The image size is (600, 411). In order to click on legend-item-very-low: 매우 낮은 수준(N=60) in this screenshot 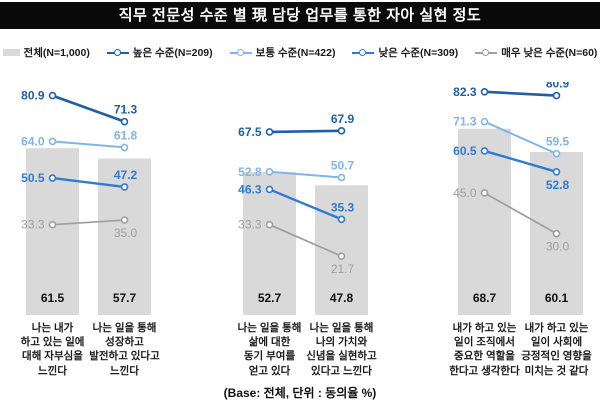, I will do `click(536, 52)`.